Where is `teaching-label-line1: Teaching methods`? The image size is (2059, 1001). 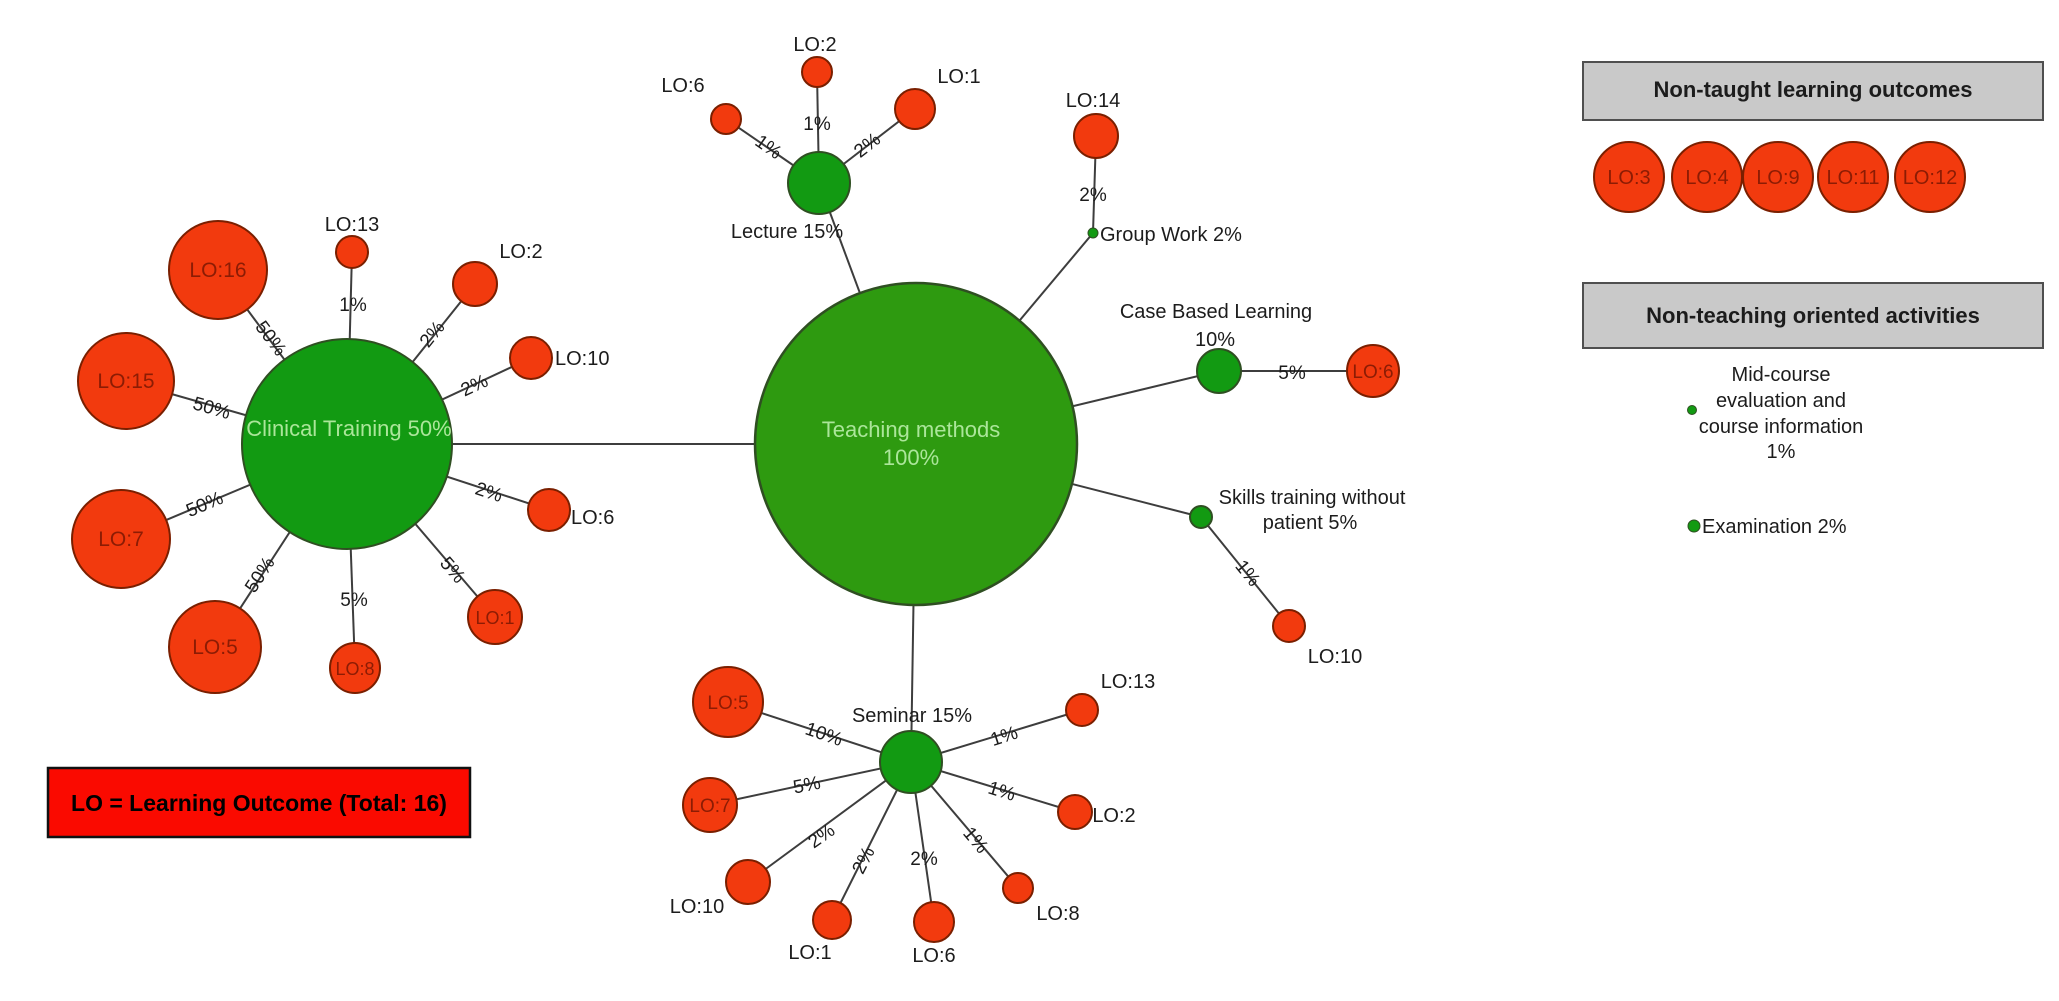
teaching-label-line1: Teaching methods is located at coordinates (911, 429).